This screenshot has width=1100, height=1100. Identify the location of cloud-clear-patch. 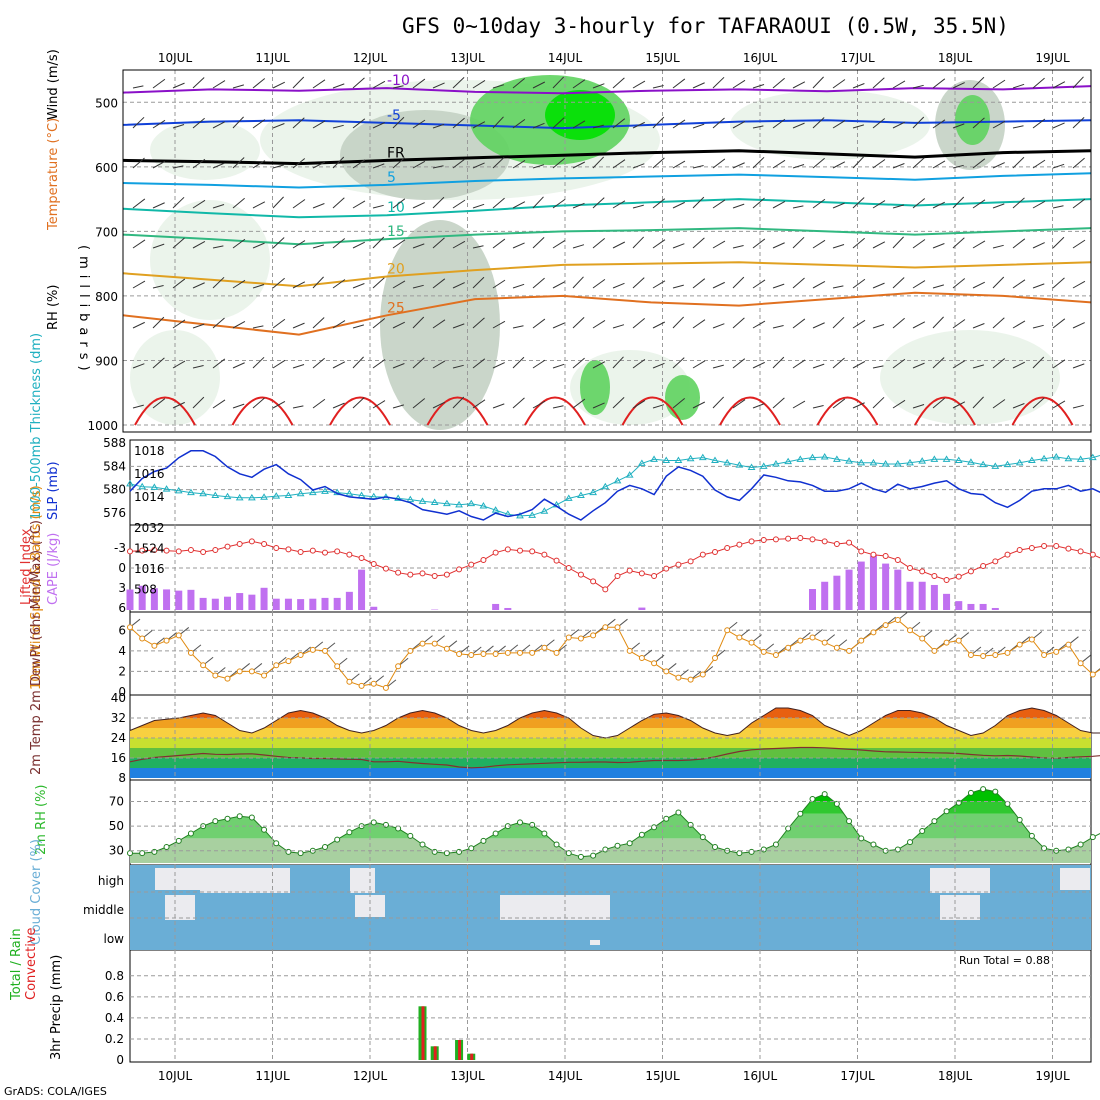
(362, 880).